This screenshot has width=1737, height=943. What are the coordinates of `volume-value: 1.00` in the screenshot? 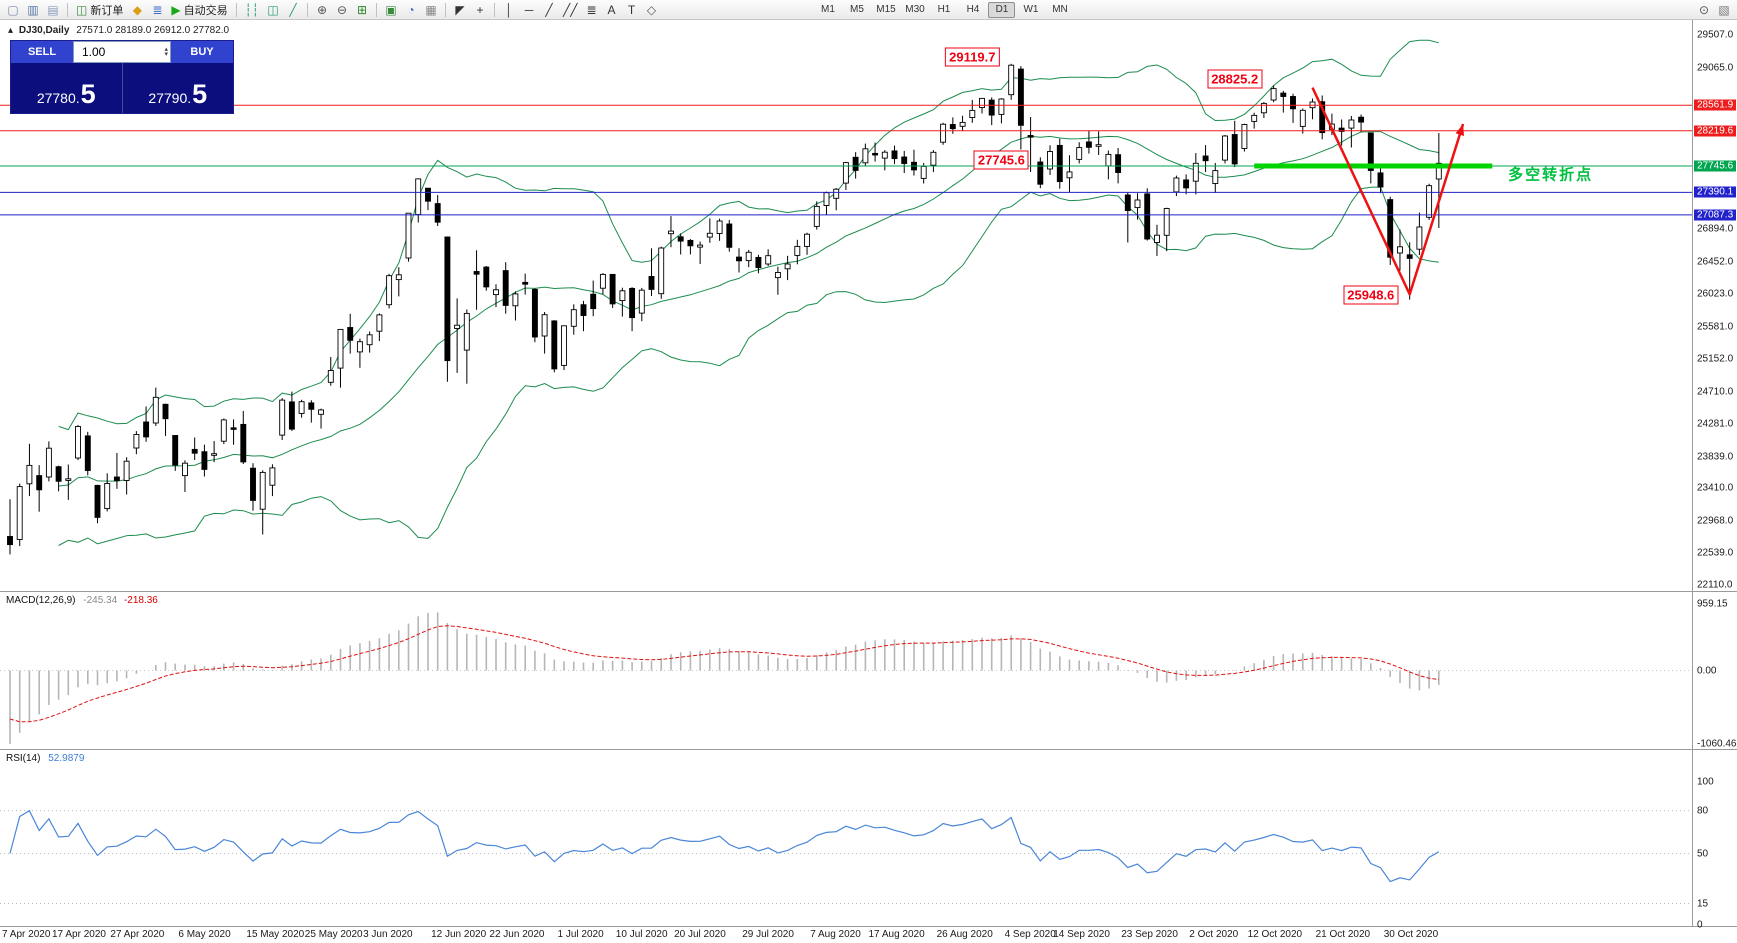 It's located at (94, 52).